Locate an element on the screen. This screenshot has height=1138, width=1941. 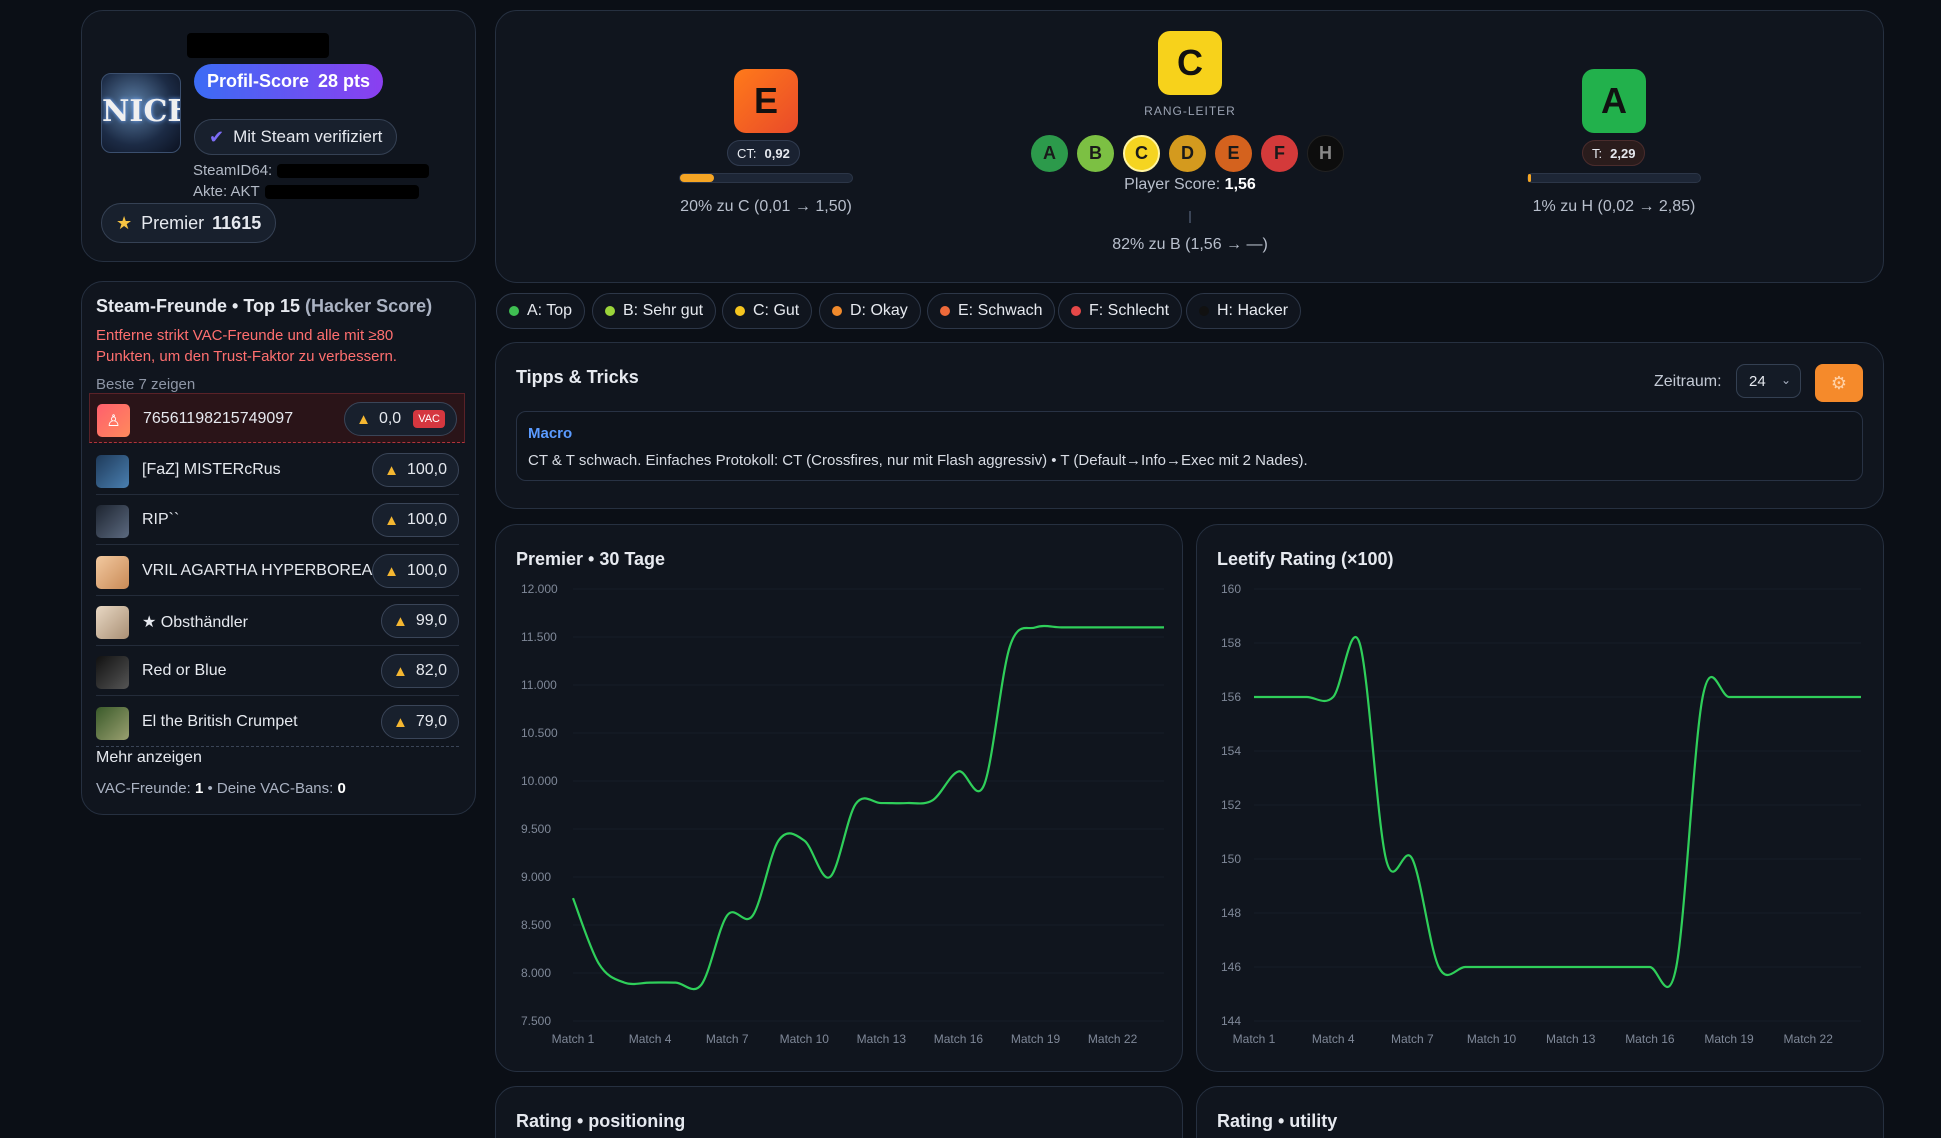
ladder-e: E is located at coordinates (1233, 153).